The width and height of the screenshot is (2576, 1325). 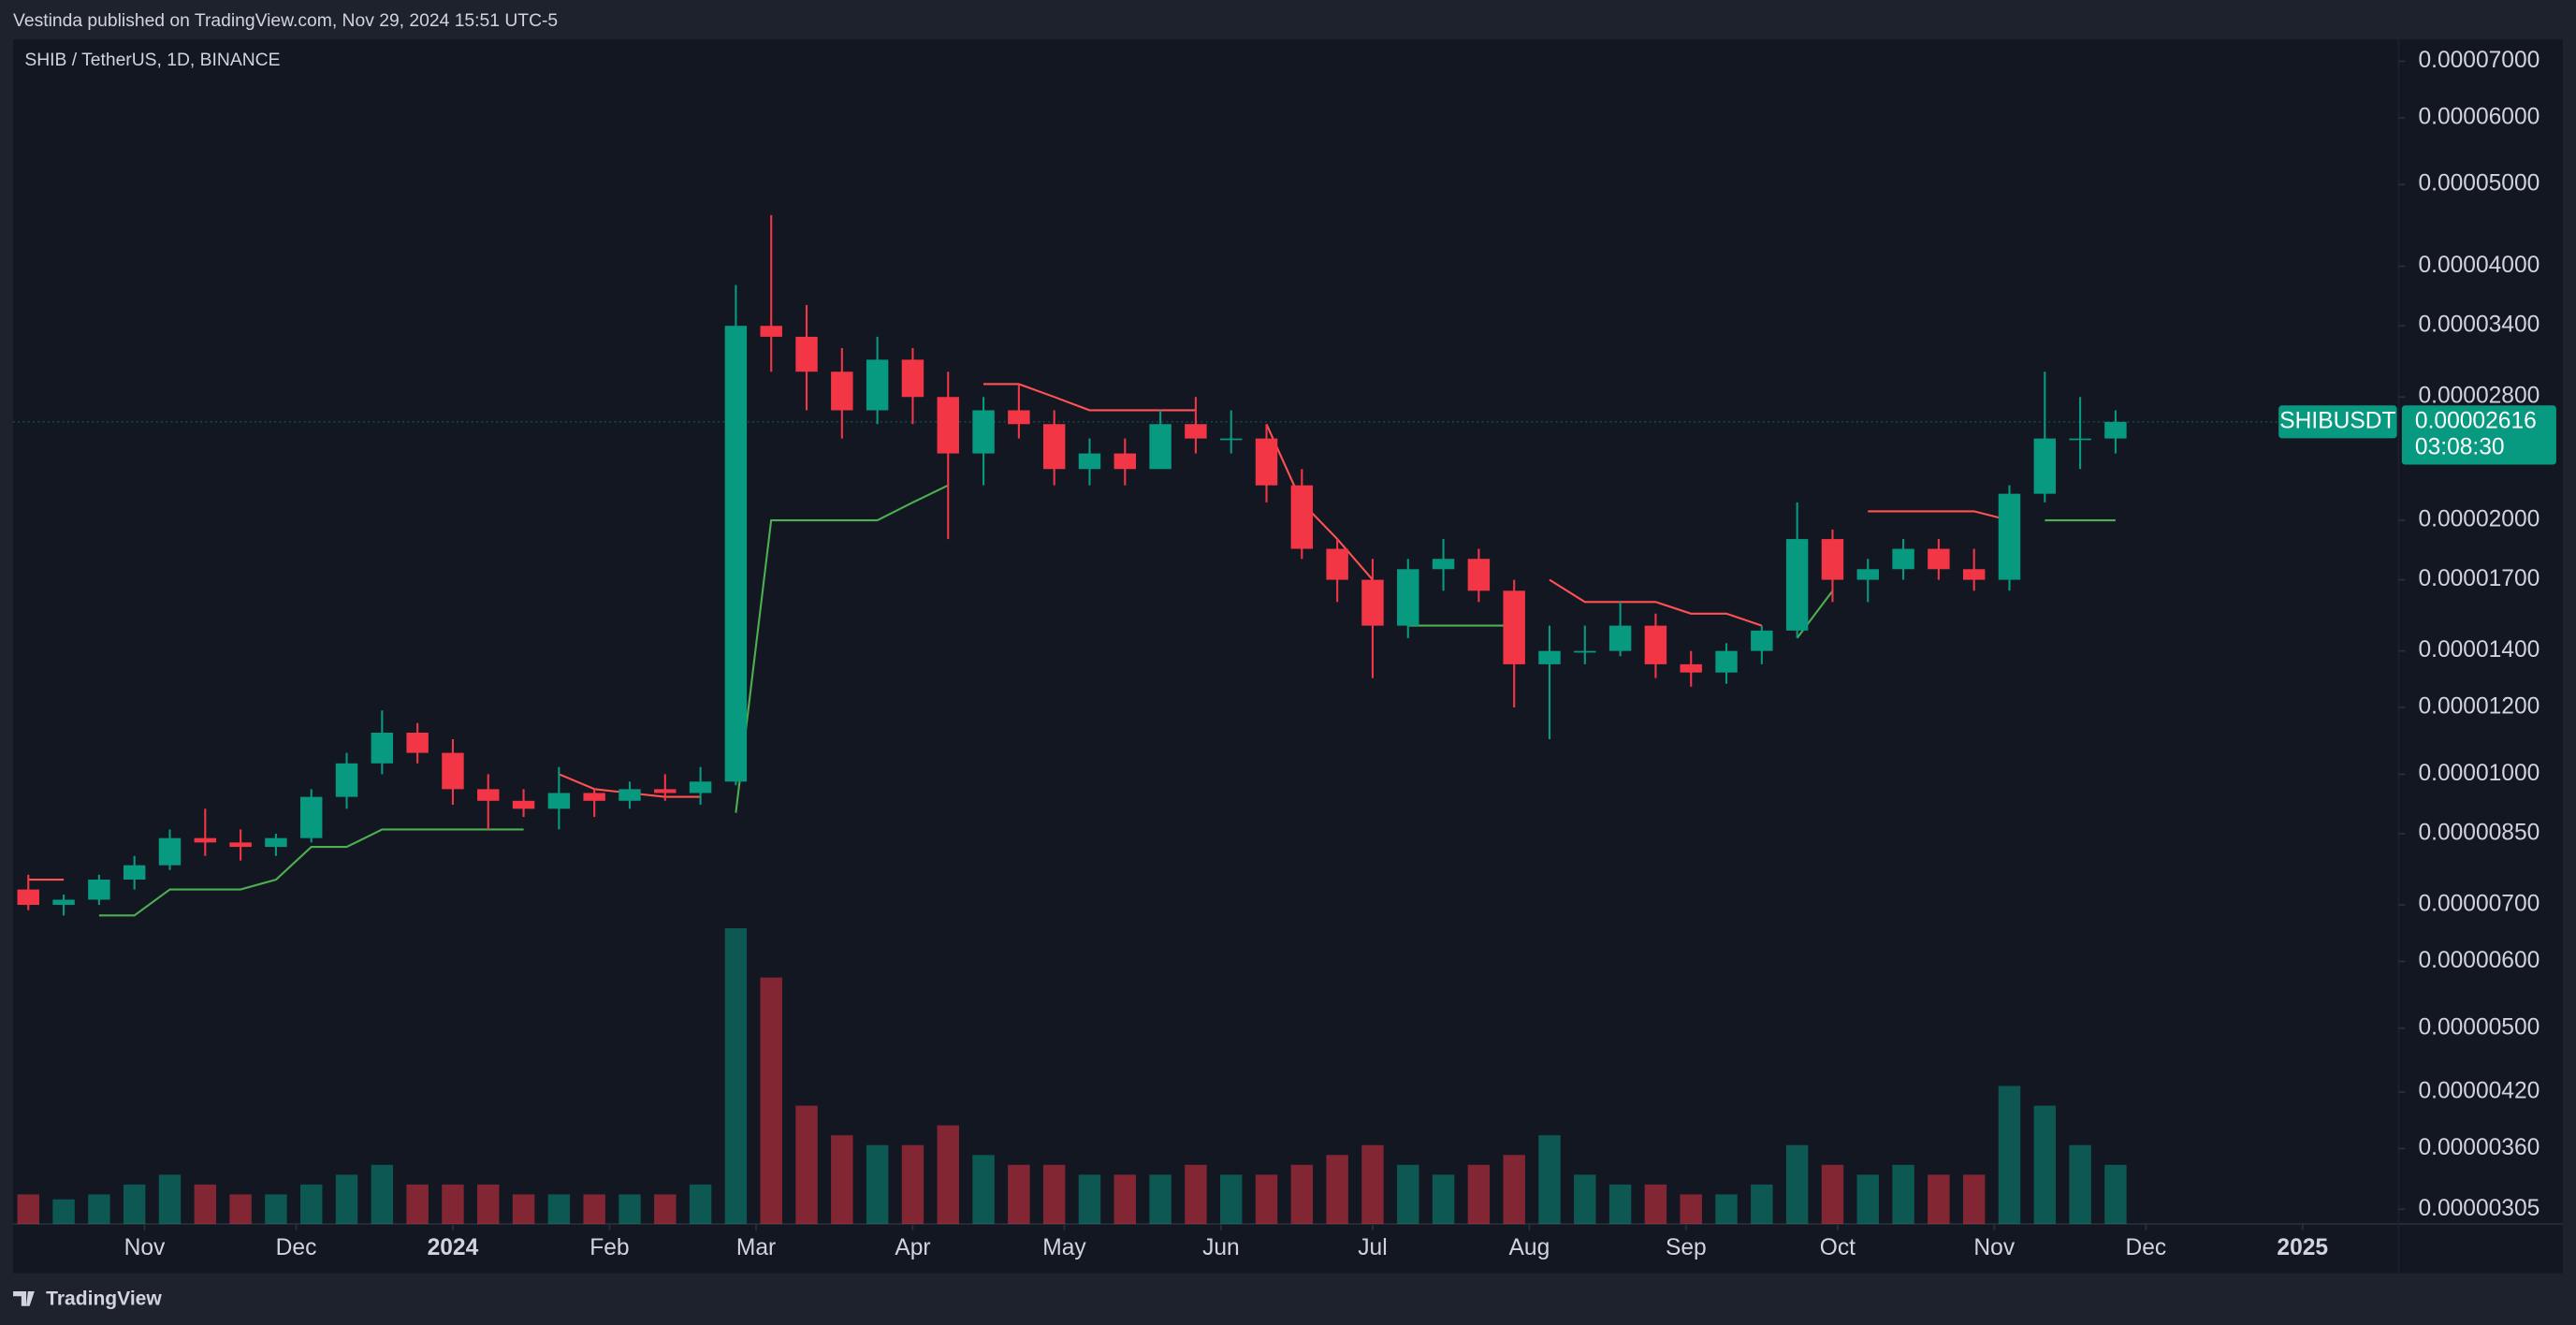 I want to click on y-tick-label: 0.00002000, so click(x=2479, y=518).